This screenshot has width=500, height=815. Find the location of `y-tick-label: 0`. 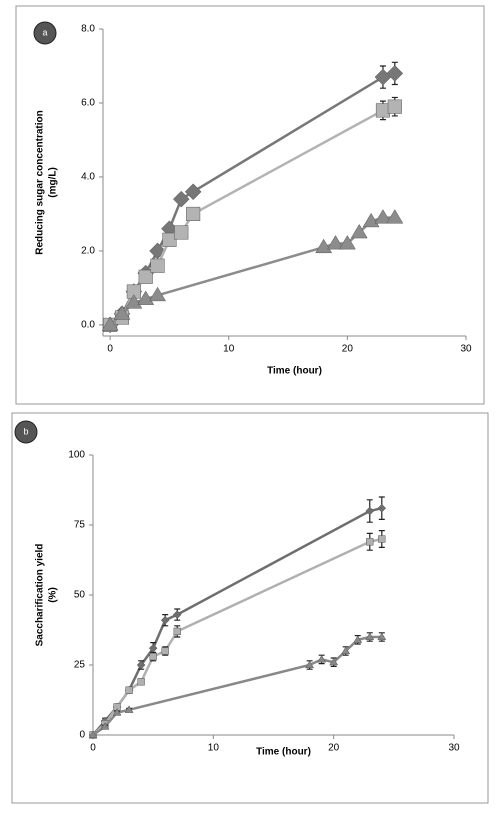

y-tick-label: 0 is located at coordinates (82, 735).